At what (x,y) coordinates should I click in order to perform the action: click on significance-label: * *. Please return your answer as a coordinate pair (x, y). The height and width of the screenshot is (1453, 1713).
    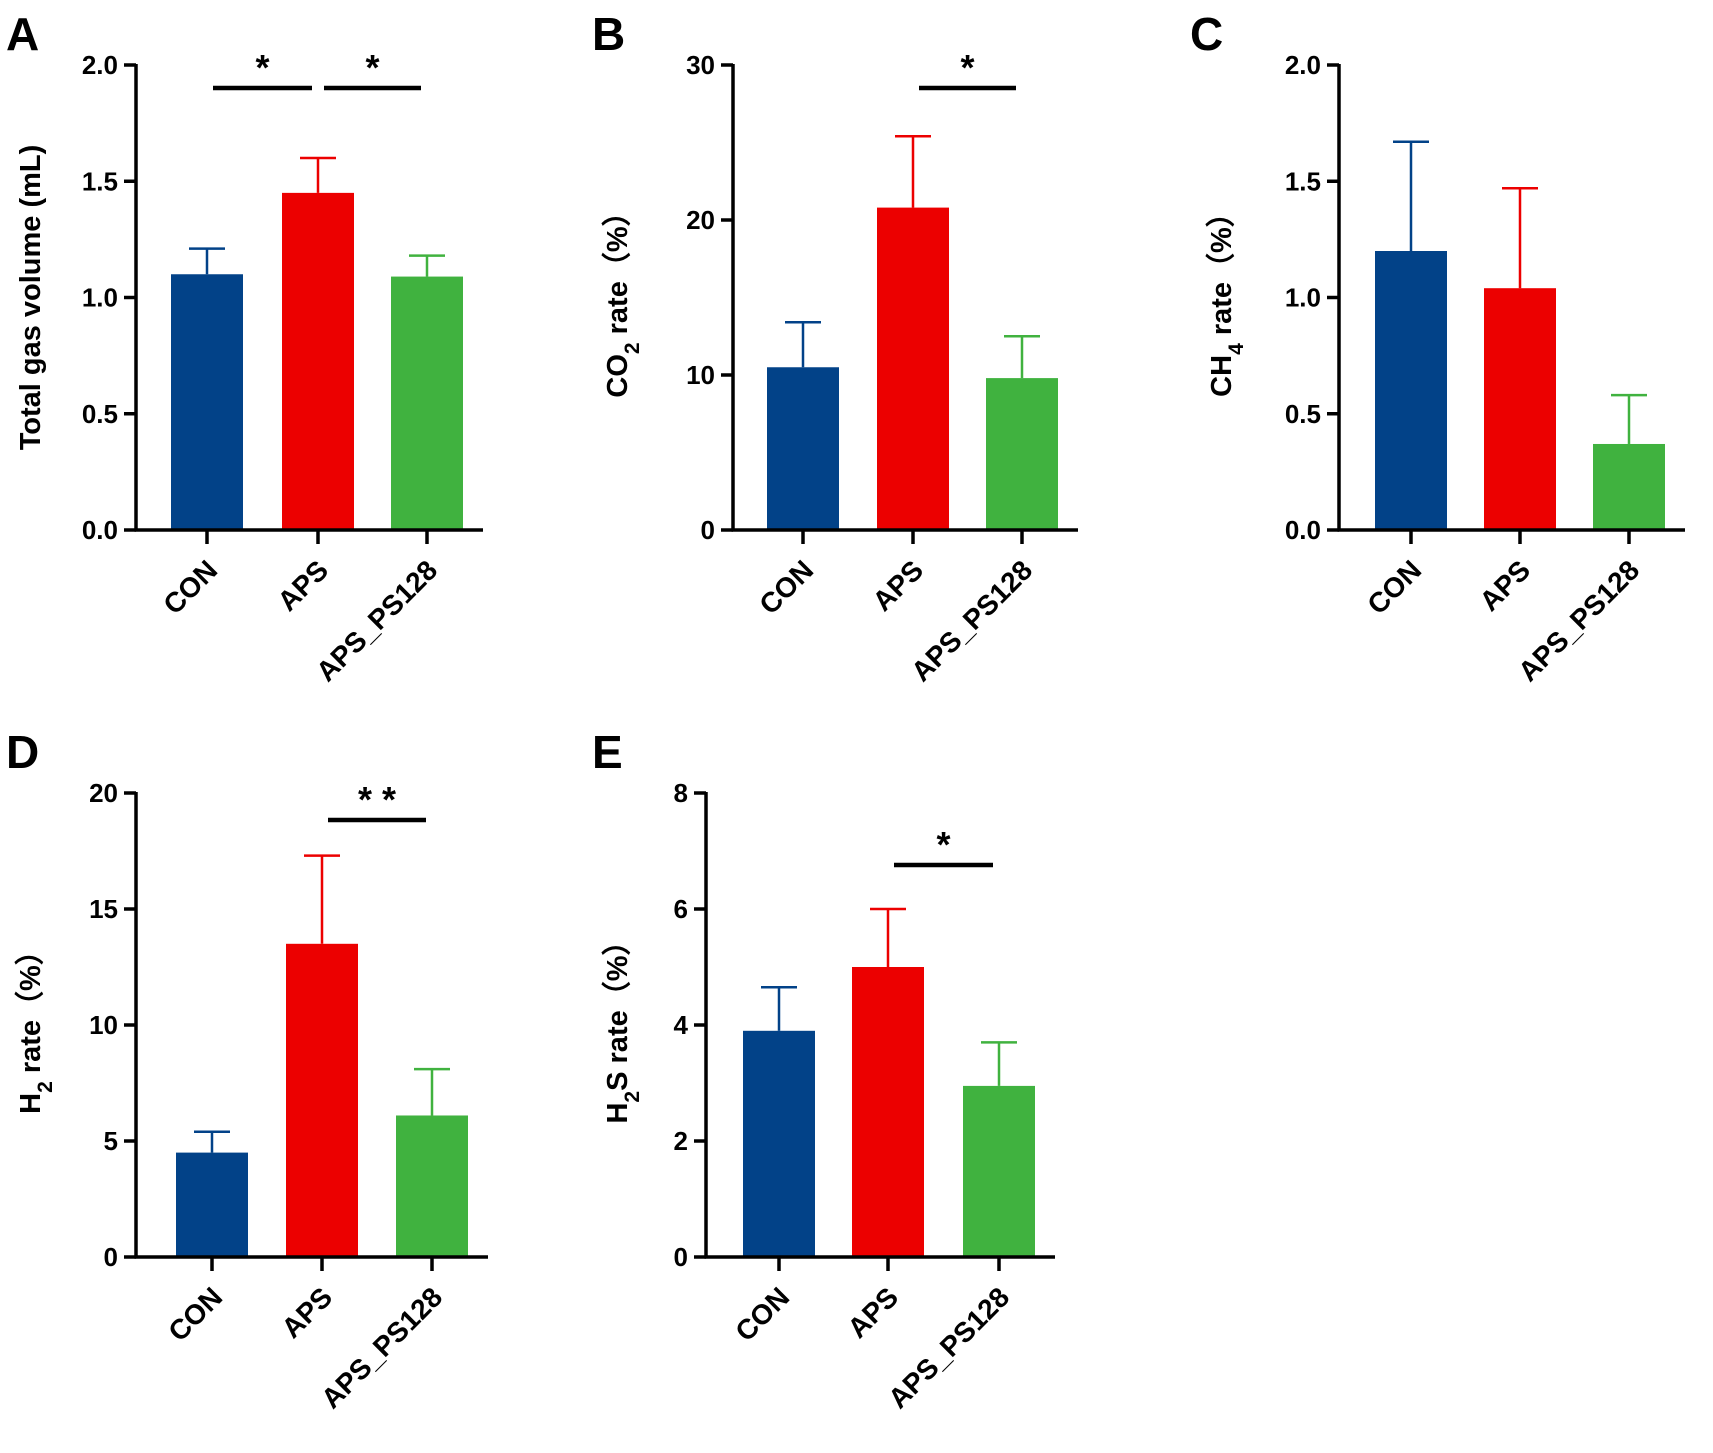
    Looking at the image, I should click on (377, 799).